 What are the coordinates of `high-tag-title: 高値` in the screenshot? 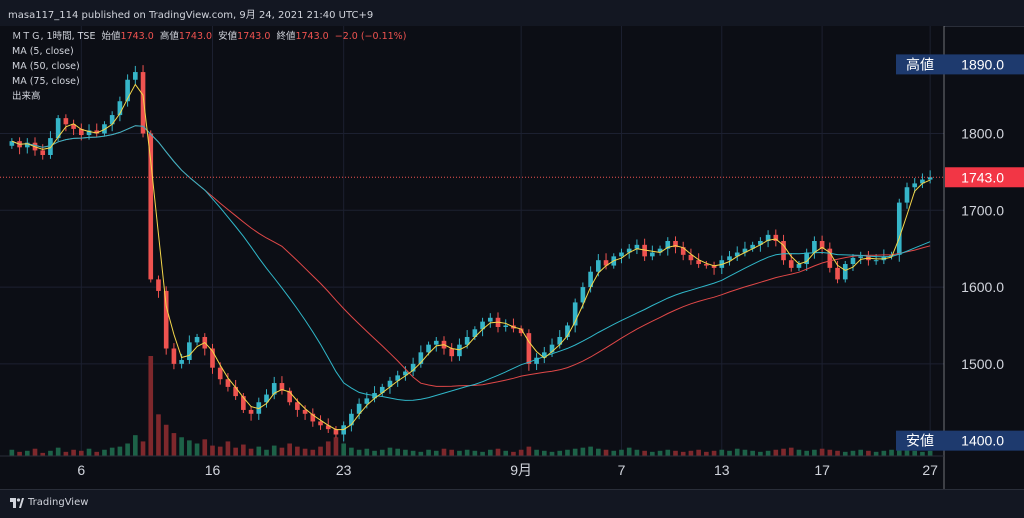 It's located at (920, 64).